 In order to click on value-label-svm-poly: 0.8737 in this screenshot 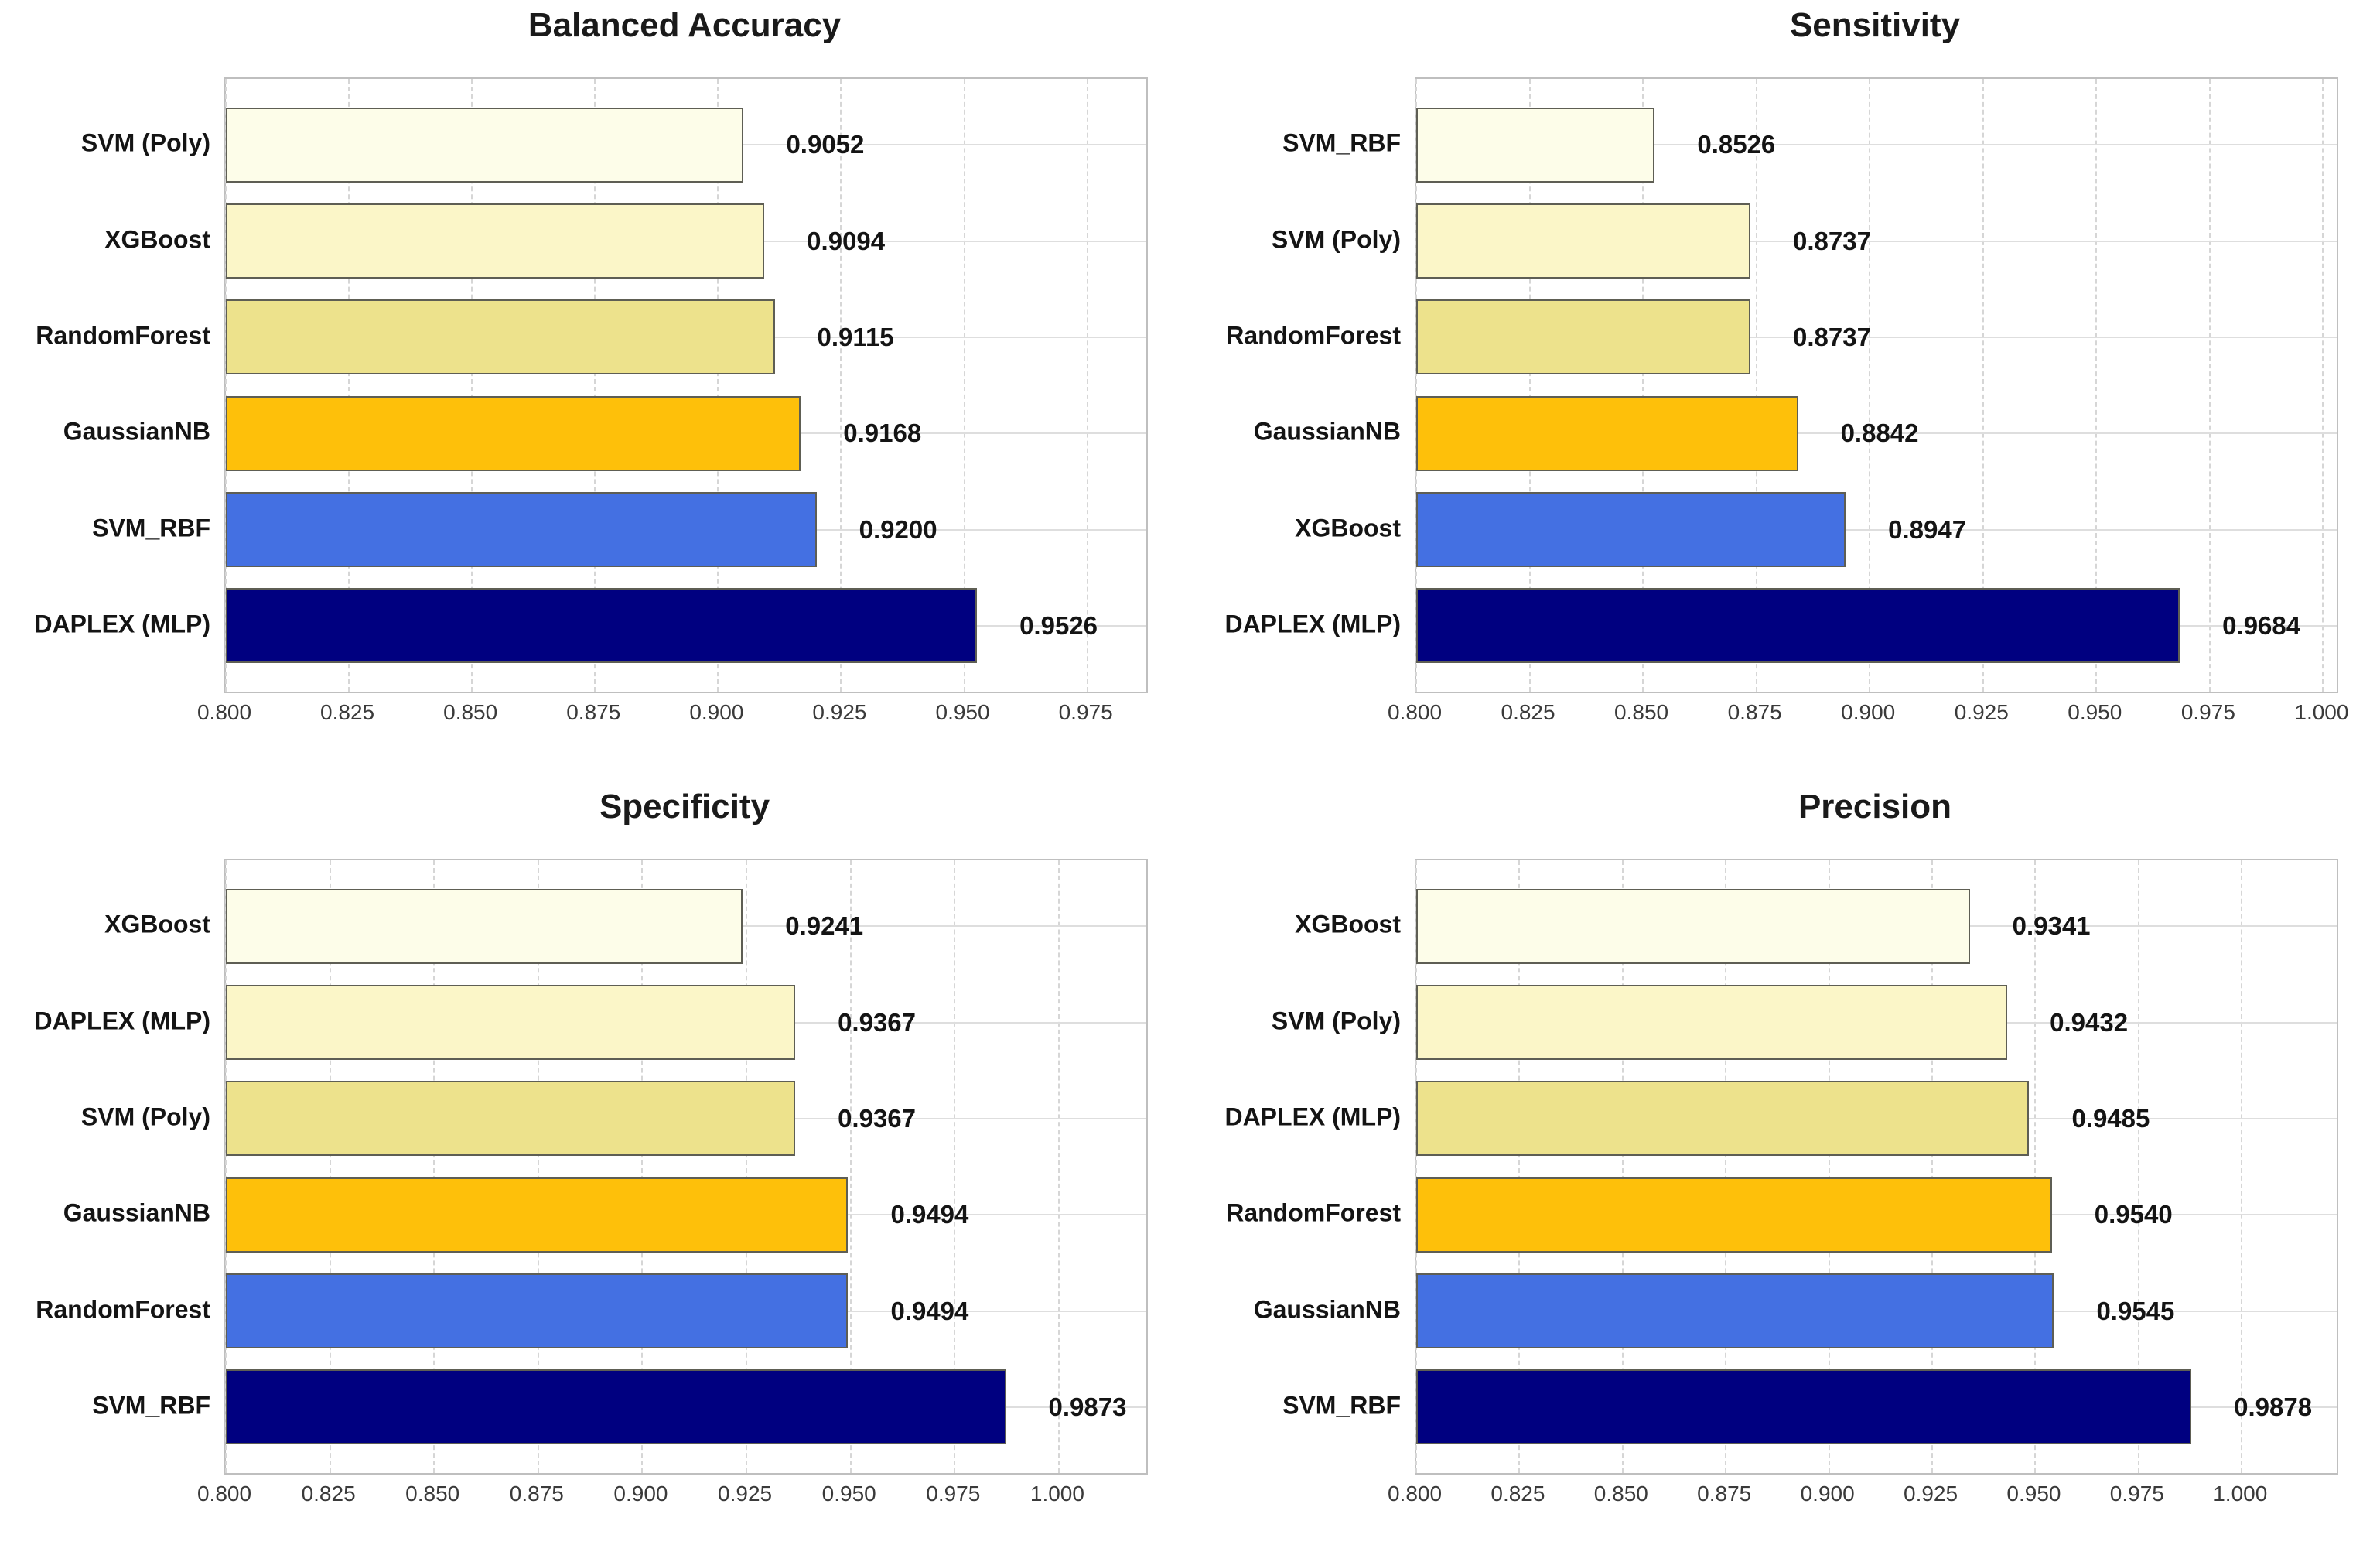, I will do `click(1832, 241)`.